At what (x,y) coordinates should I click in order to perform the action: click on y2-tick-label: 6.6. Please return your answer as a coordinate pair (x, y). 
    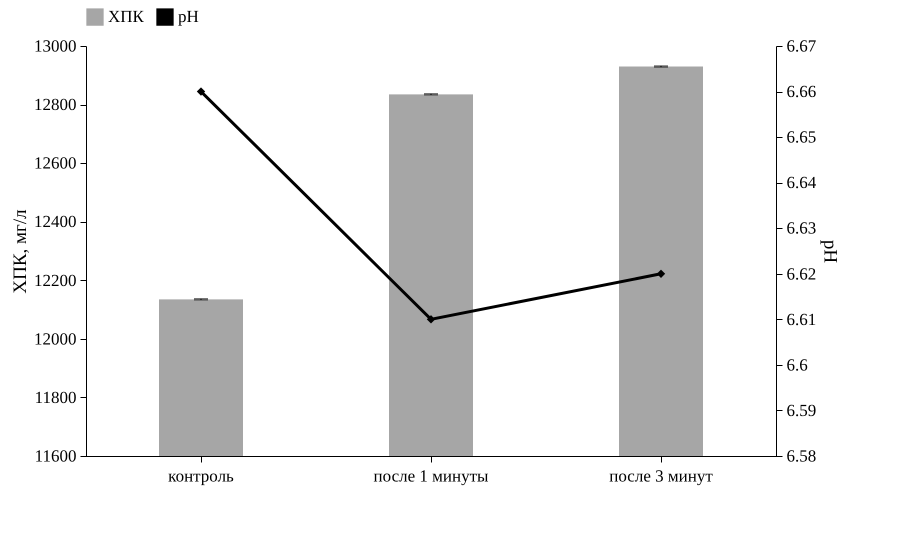
    Looking at the image, I should click on (797, 364).